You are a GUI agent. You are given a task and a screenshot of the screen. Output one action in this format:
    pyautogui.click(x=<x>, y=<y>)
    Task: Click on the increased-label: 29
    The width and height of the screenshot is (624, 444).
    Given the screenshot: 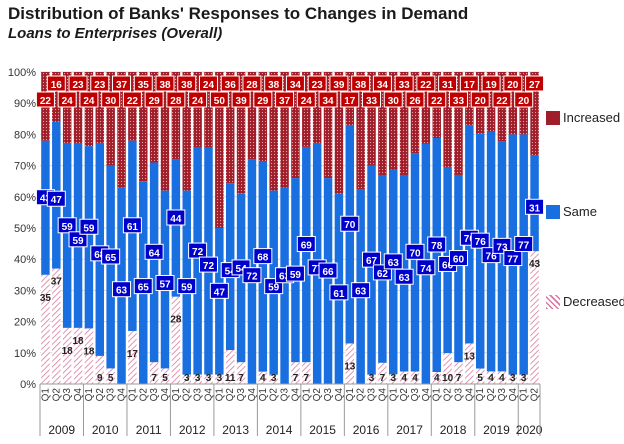 What is the action you would take?
    pyautogui.click(x=155, y=101)
    